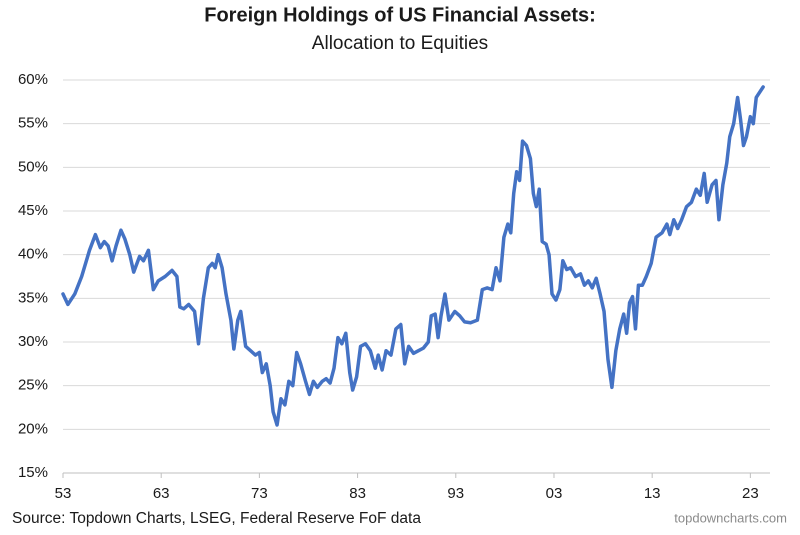 Image resolution: width=800 pixels, height=535 pixels. I want to click on x-tick-label: 83, so click(357, 493).